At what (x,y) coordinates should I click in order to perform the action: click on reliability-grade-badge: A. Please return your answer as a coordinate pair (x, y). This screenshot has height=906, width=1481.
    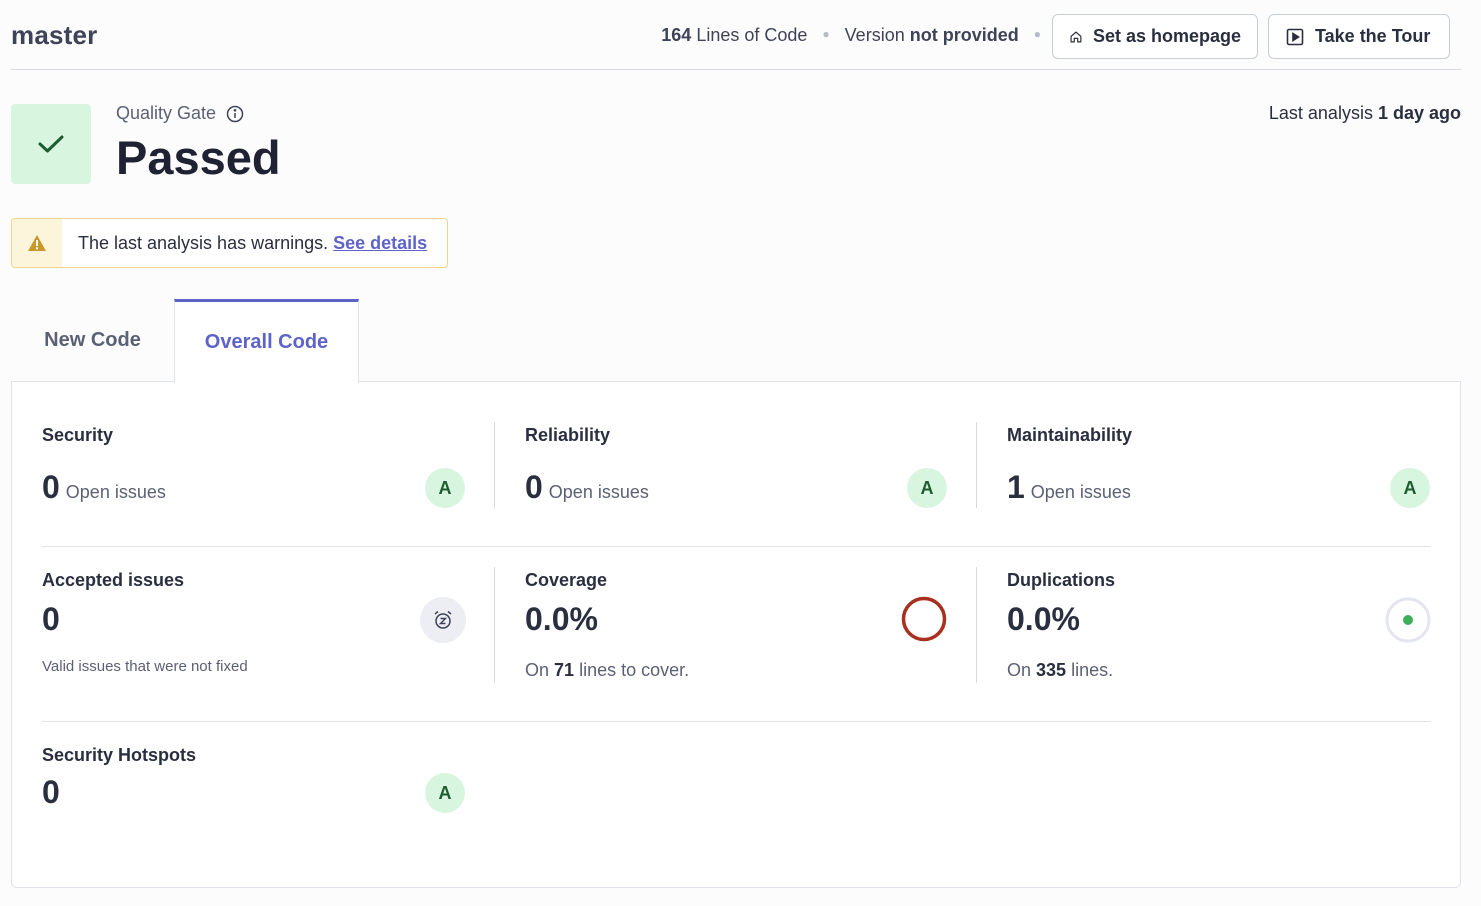
    Looking at the image, I should click on (927, 488).